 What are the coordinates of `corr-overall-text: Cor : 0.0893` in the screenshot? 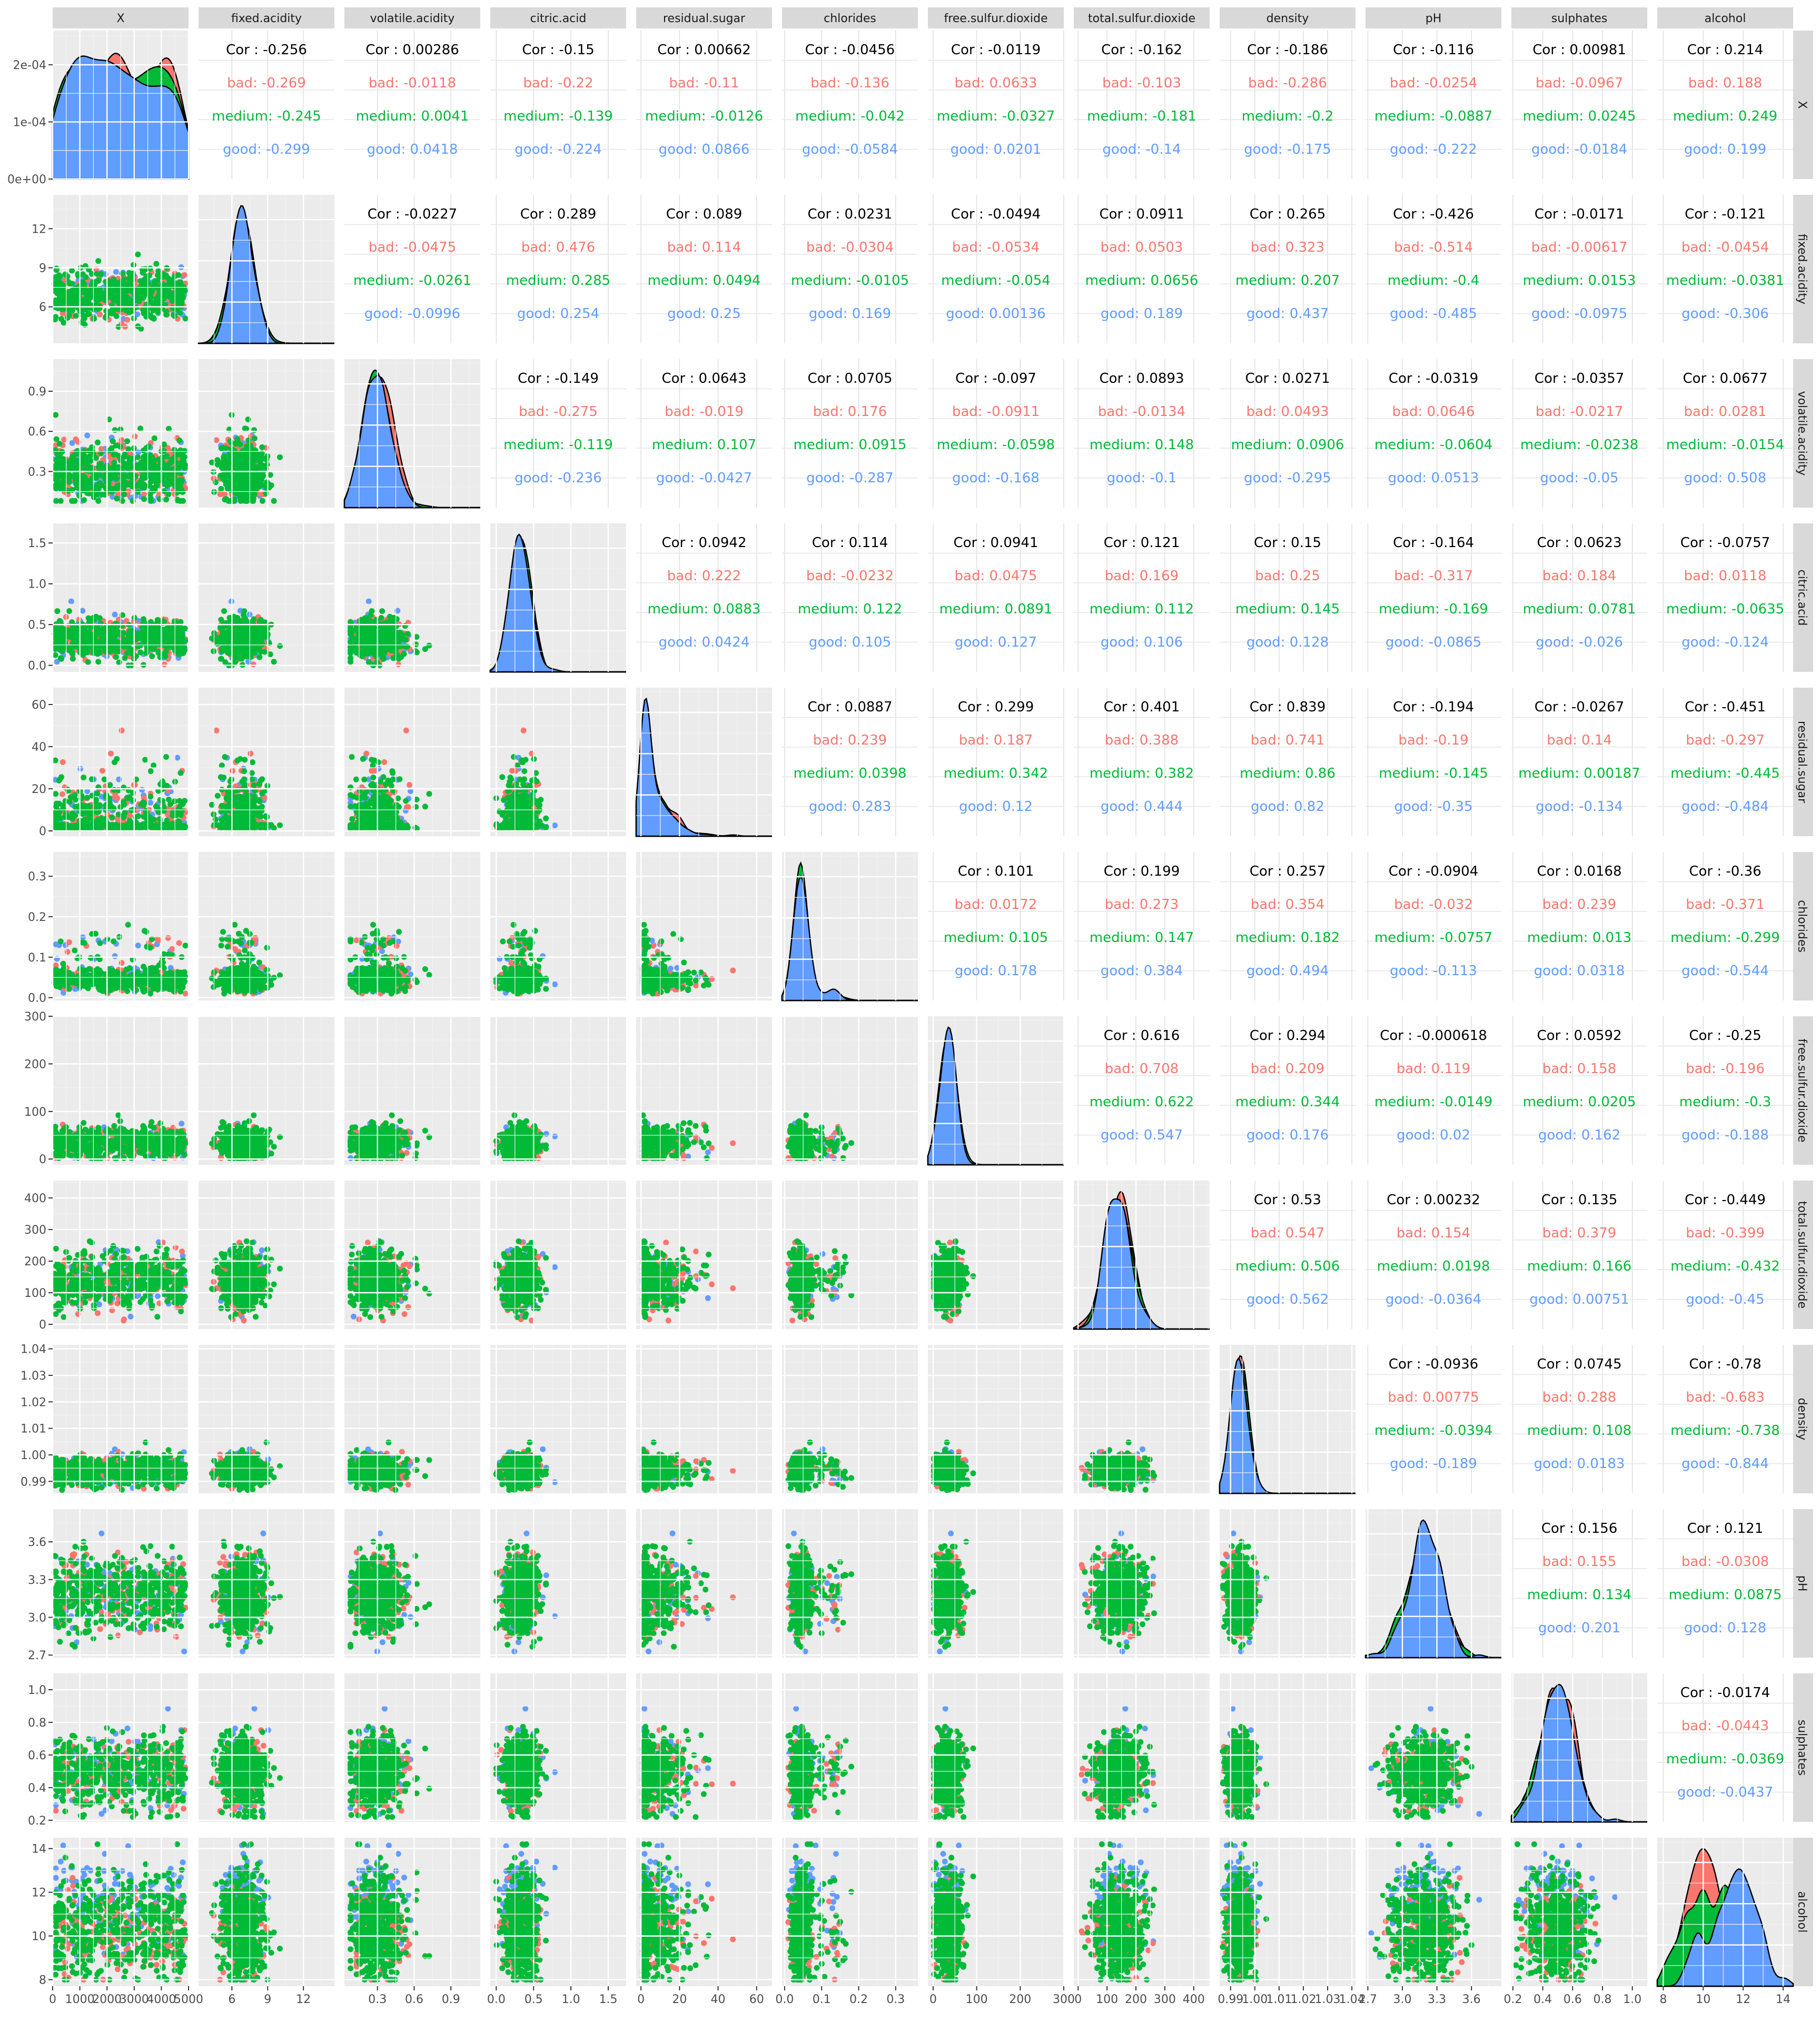 It's located at (1141, 379).